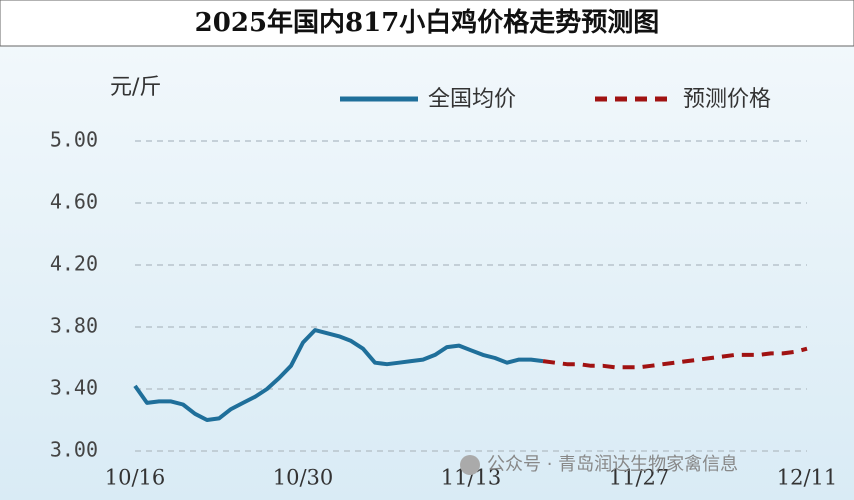  I want to click on x-tick-label: 11/27, so click(639, 478).